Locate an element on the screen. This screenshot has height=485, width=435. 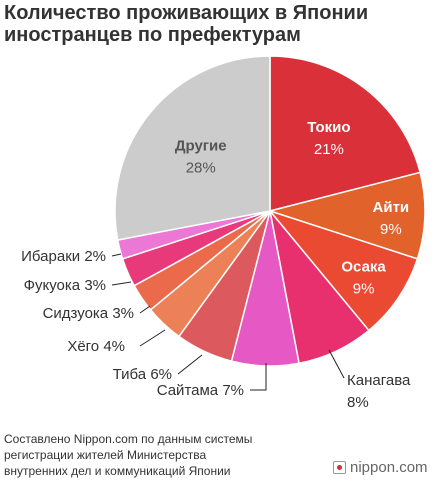
brand-name: nippon.com is located at coordinates (389, 467).